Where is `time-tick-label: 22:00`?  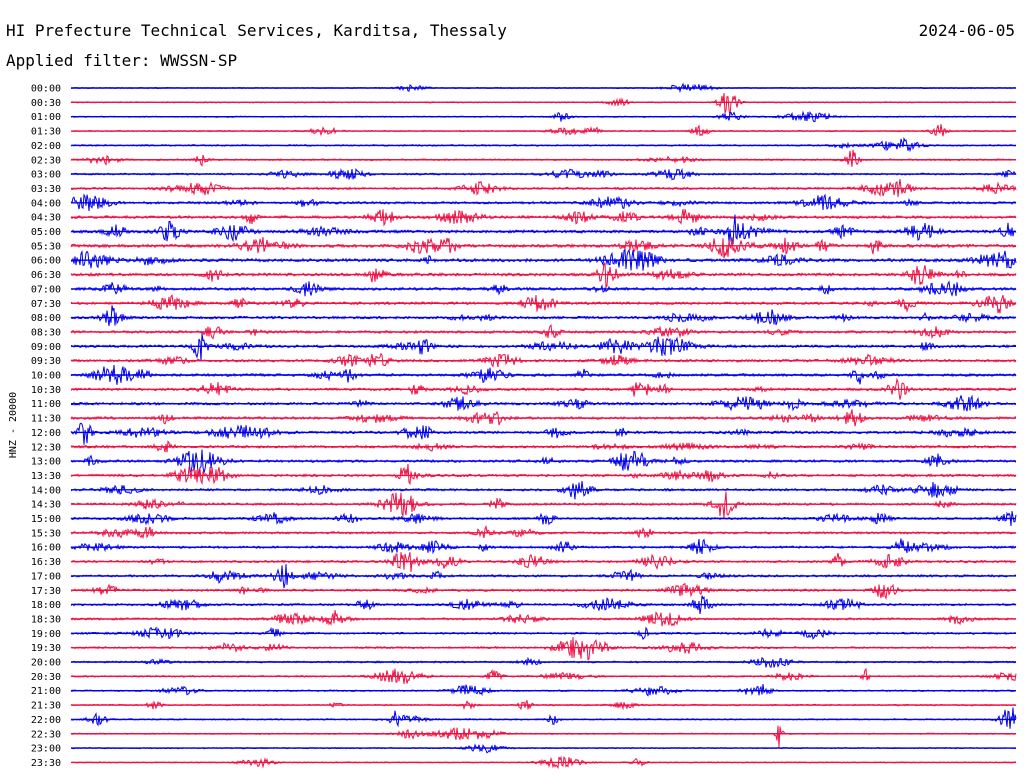
time-tick-label: 22:00 is located at coordinates (46, 720).